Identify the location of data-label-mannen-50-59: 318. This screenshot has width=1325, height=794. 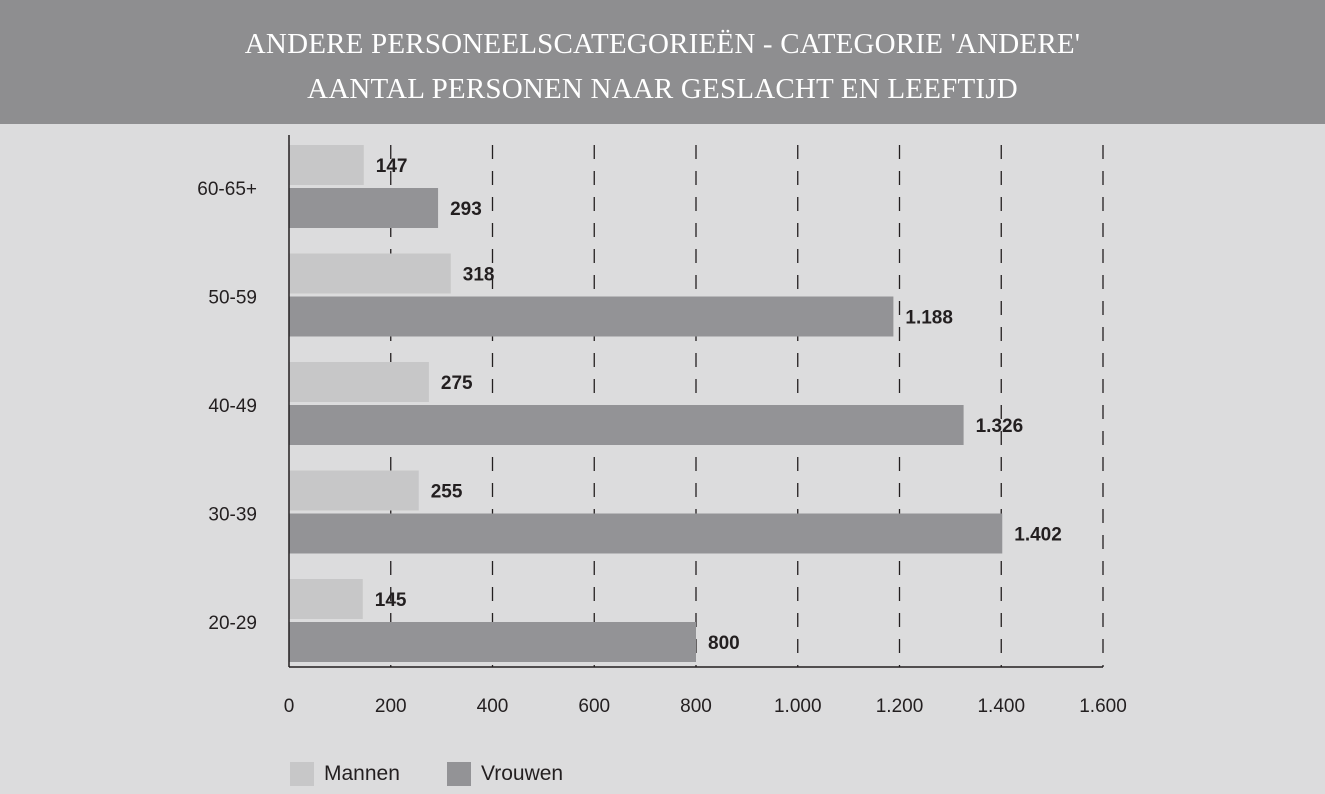
(479, 275).